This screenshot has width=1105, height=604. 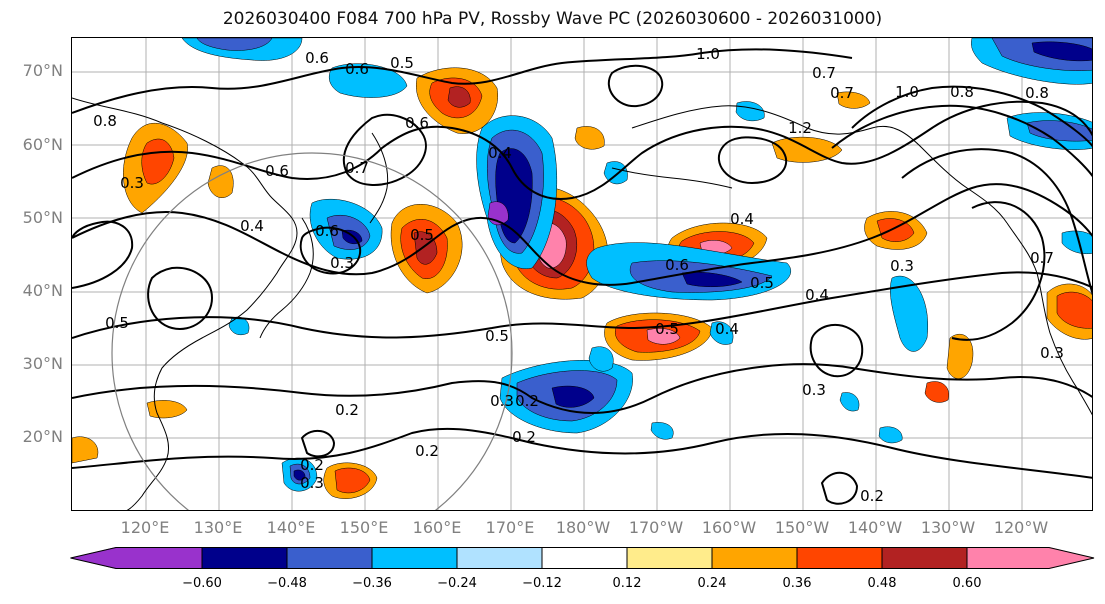 What do you see at coordinates (291, 527) in the screenshot?
I see `lon-label-140e: 140°E` at bounding box center [291, 527].